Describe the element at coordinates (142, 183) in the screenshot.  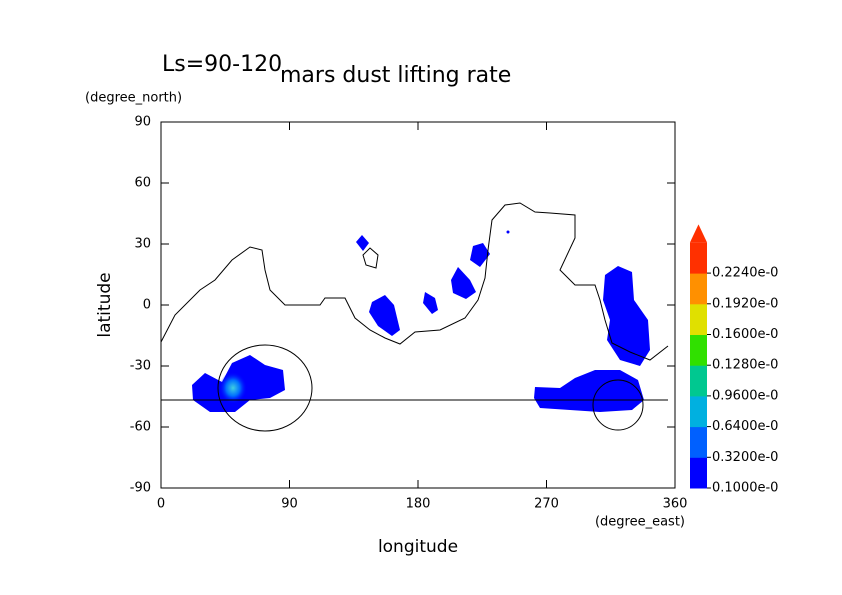
I see `y-tick-label: 60` at that location.